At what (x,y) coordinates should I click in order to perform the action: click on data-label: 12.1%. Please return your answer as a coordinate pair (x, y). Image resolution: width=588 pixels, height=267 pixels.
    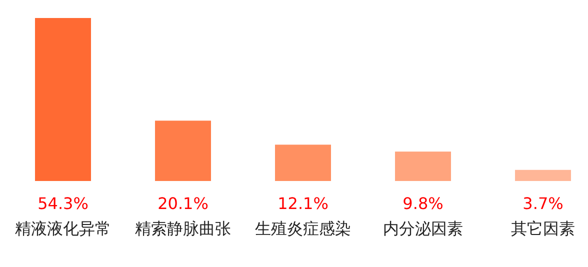
    Looking at the image, I should click on (303, 203).